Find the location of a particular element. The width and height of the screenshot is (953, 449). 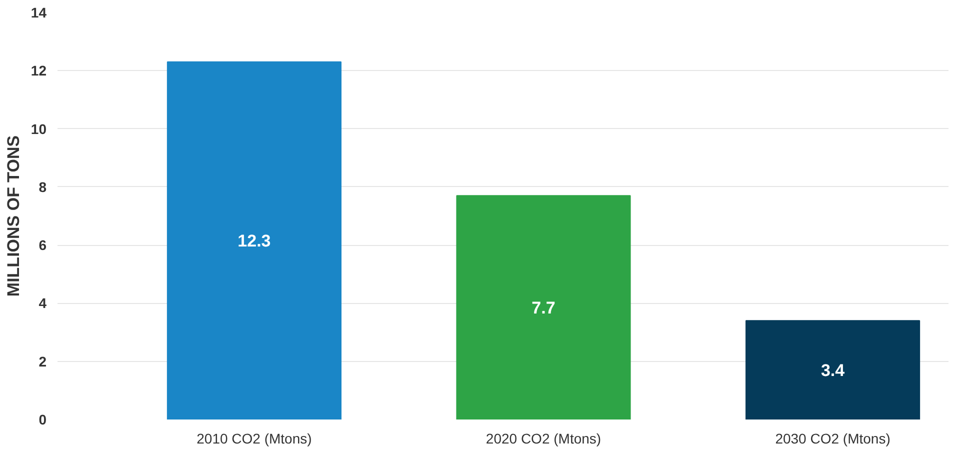

y-tick-label: 0 is located at coordinates (42, 420).